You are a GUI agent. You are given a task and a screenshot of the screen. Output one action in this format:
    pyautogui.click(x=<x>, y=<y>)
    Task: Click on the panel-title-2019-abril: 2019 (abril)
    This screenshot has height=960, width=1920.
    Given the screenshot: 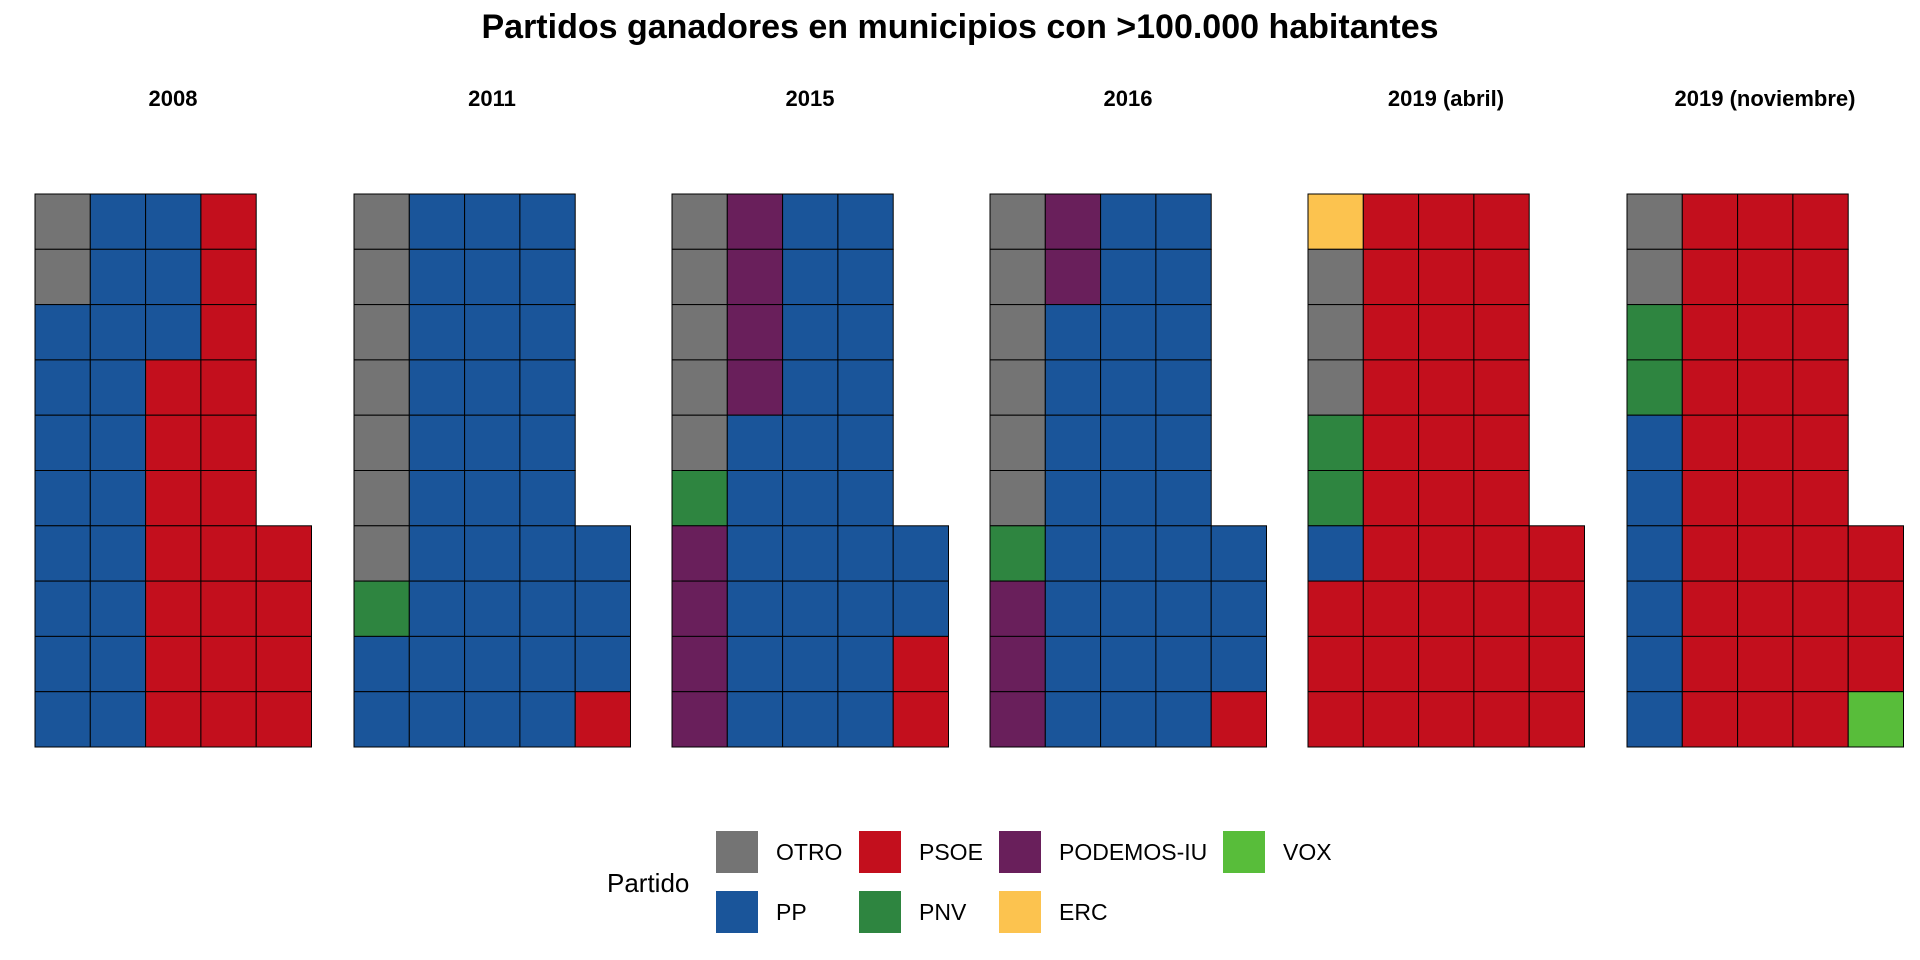 What is the action you would take?
    pyautogui.click(x=1446, y=98)
    